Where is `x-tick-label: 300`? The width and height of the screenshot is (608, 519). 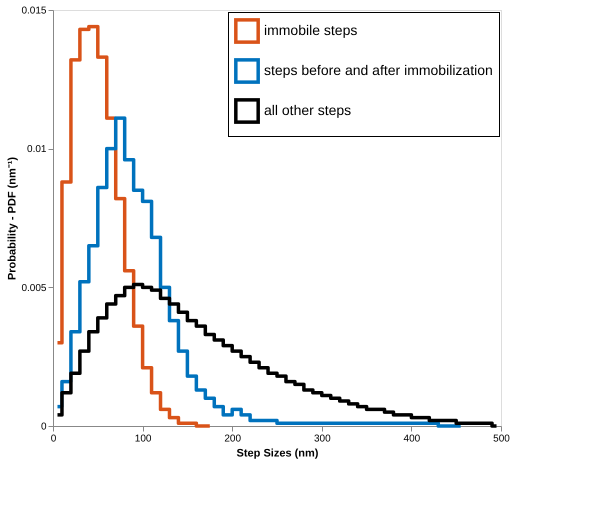
x-tick-label: 300 is located at coordinates (323, 439).